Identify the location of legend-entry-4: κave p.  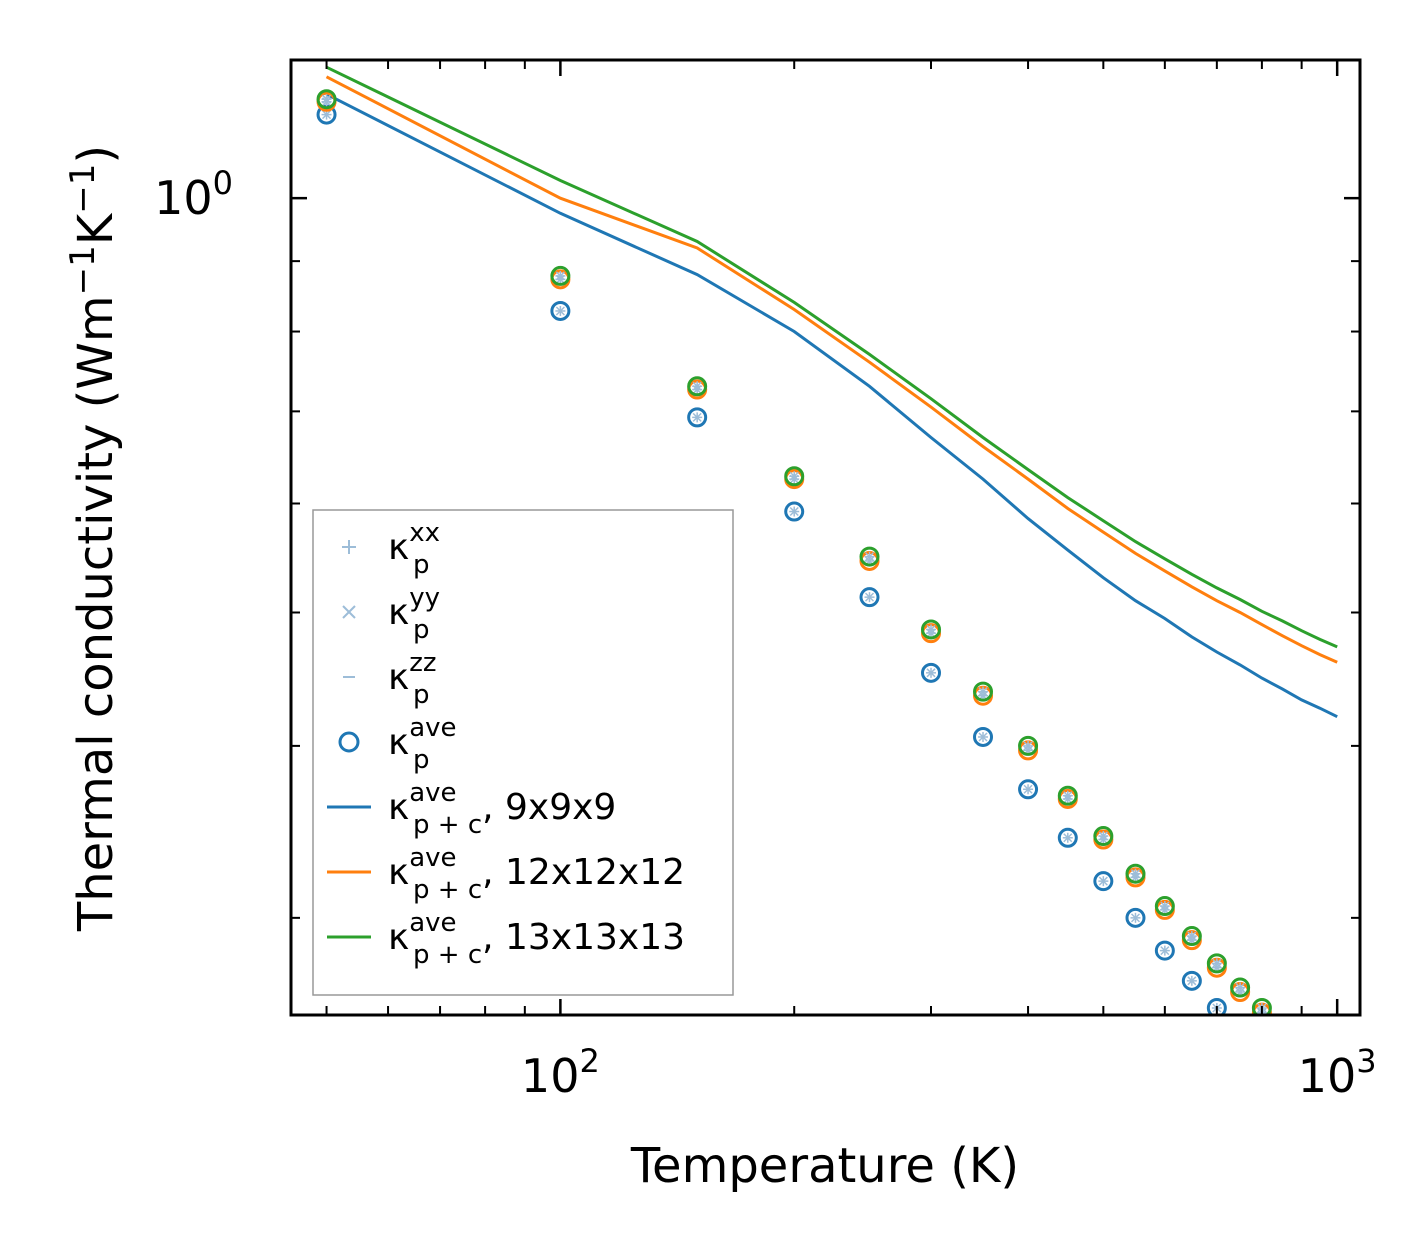
(397, 744).